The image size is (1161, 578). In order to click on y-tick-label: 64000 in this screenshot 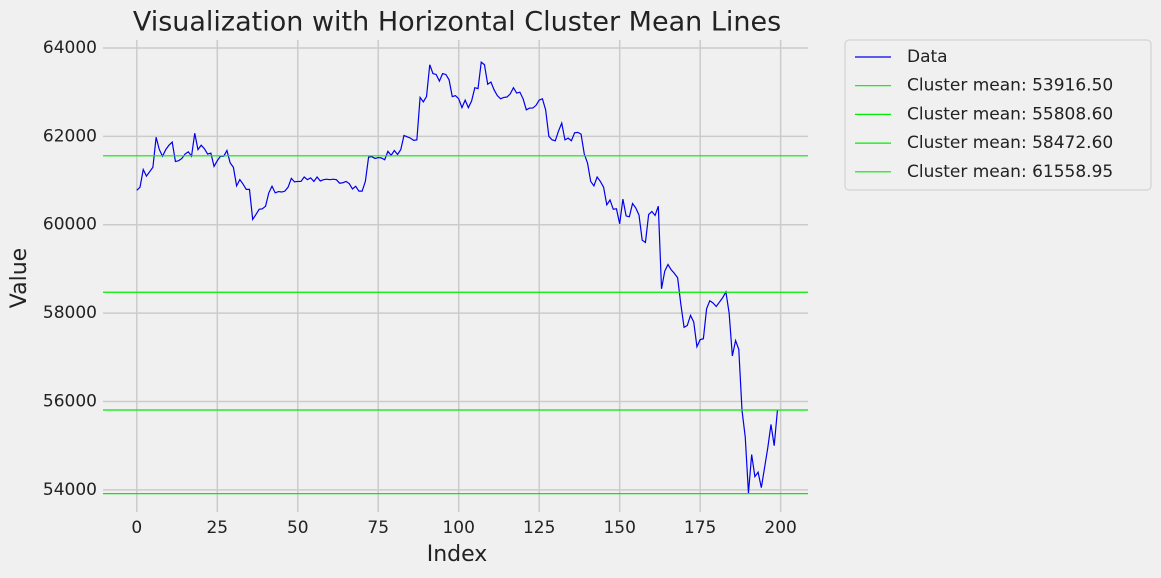, I will do `click(70, 48)`.